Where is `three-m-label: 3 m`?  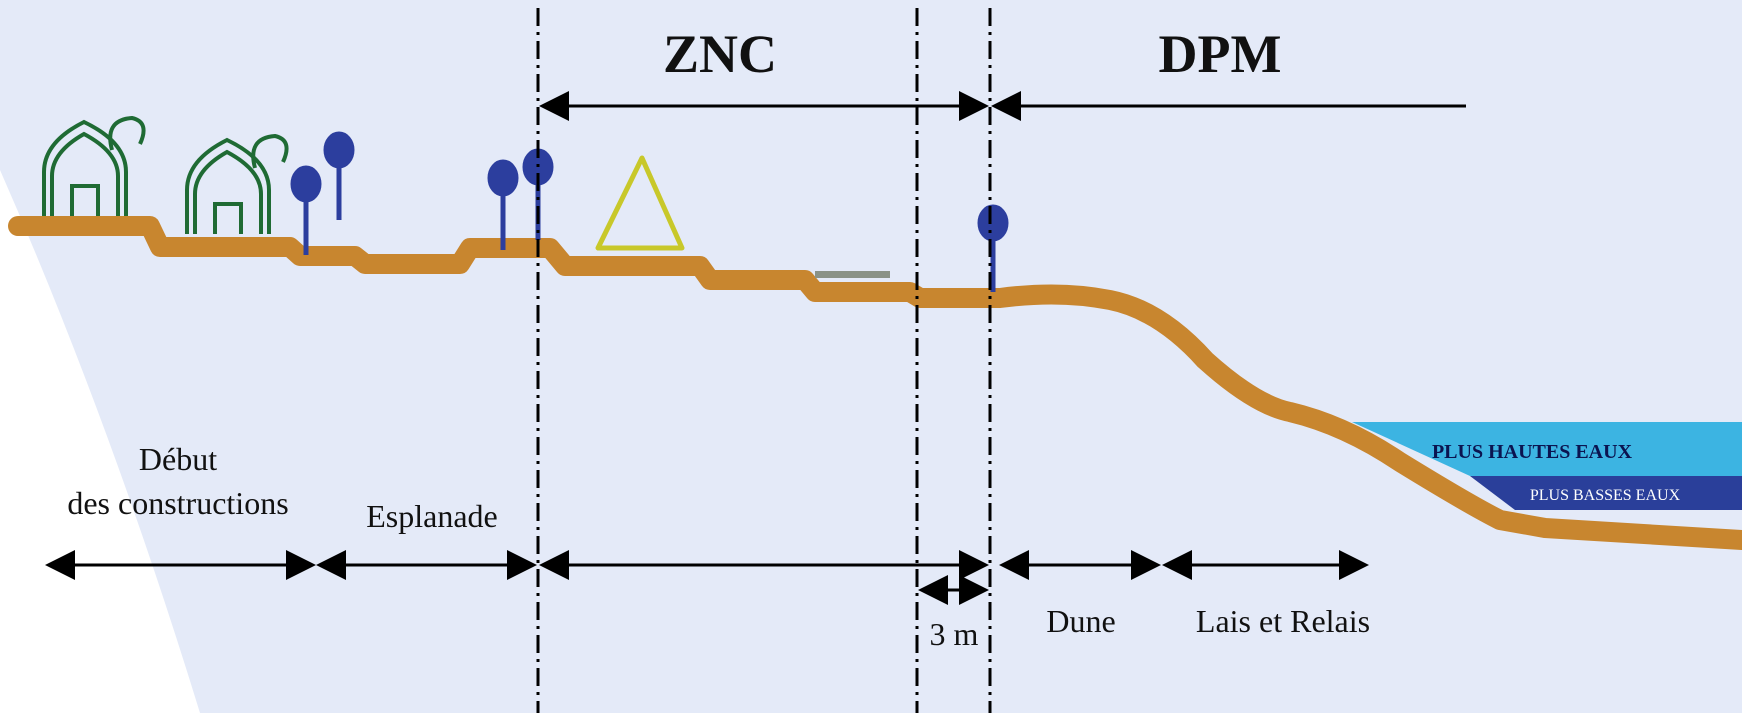
three-m-label: 3 m is located at coordinates (954, 634).